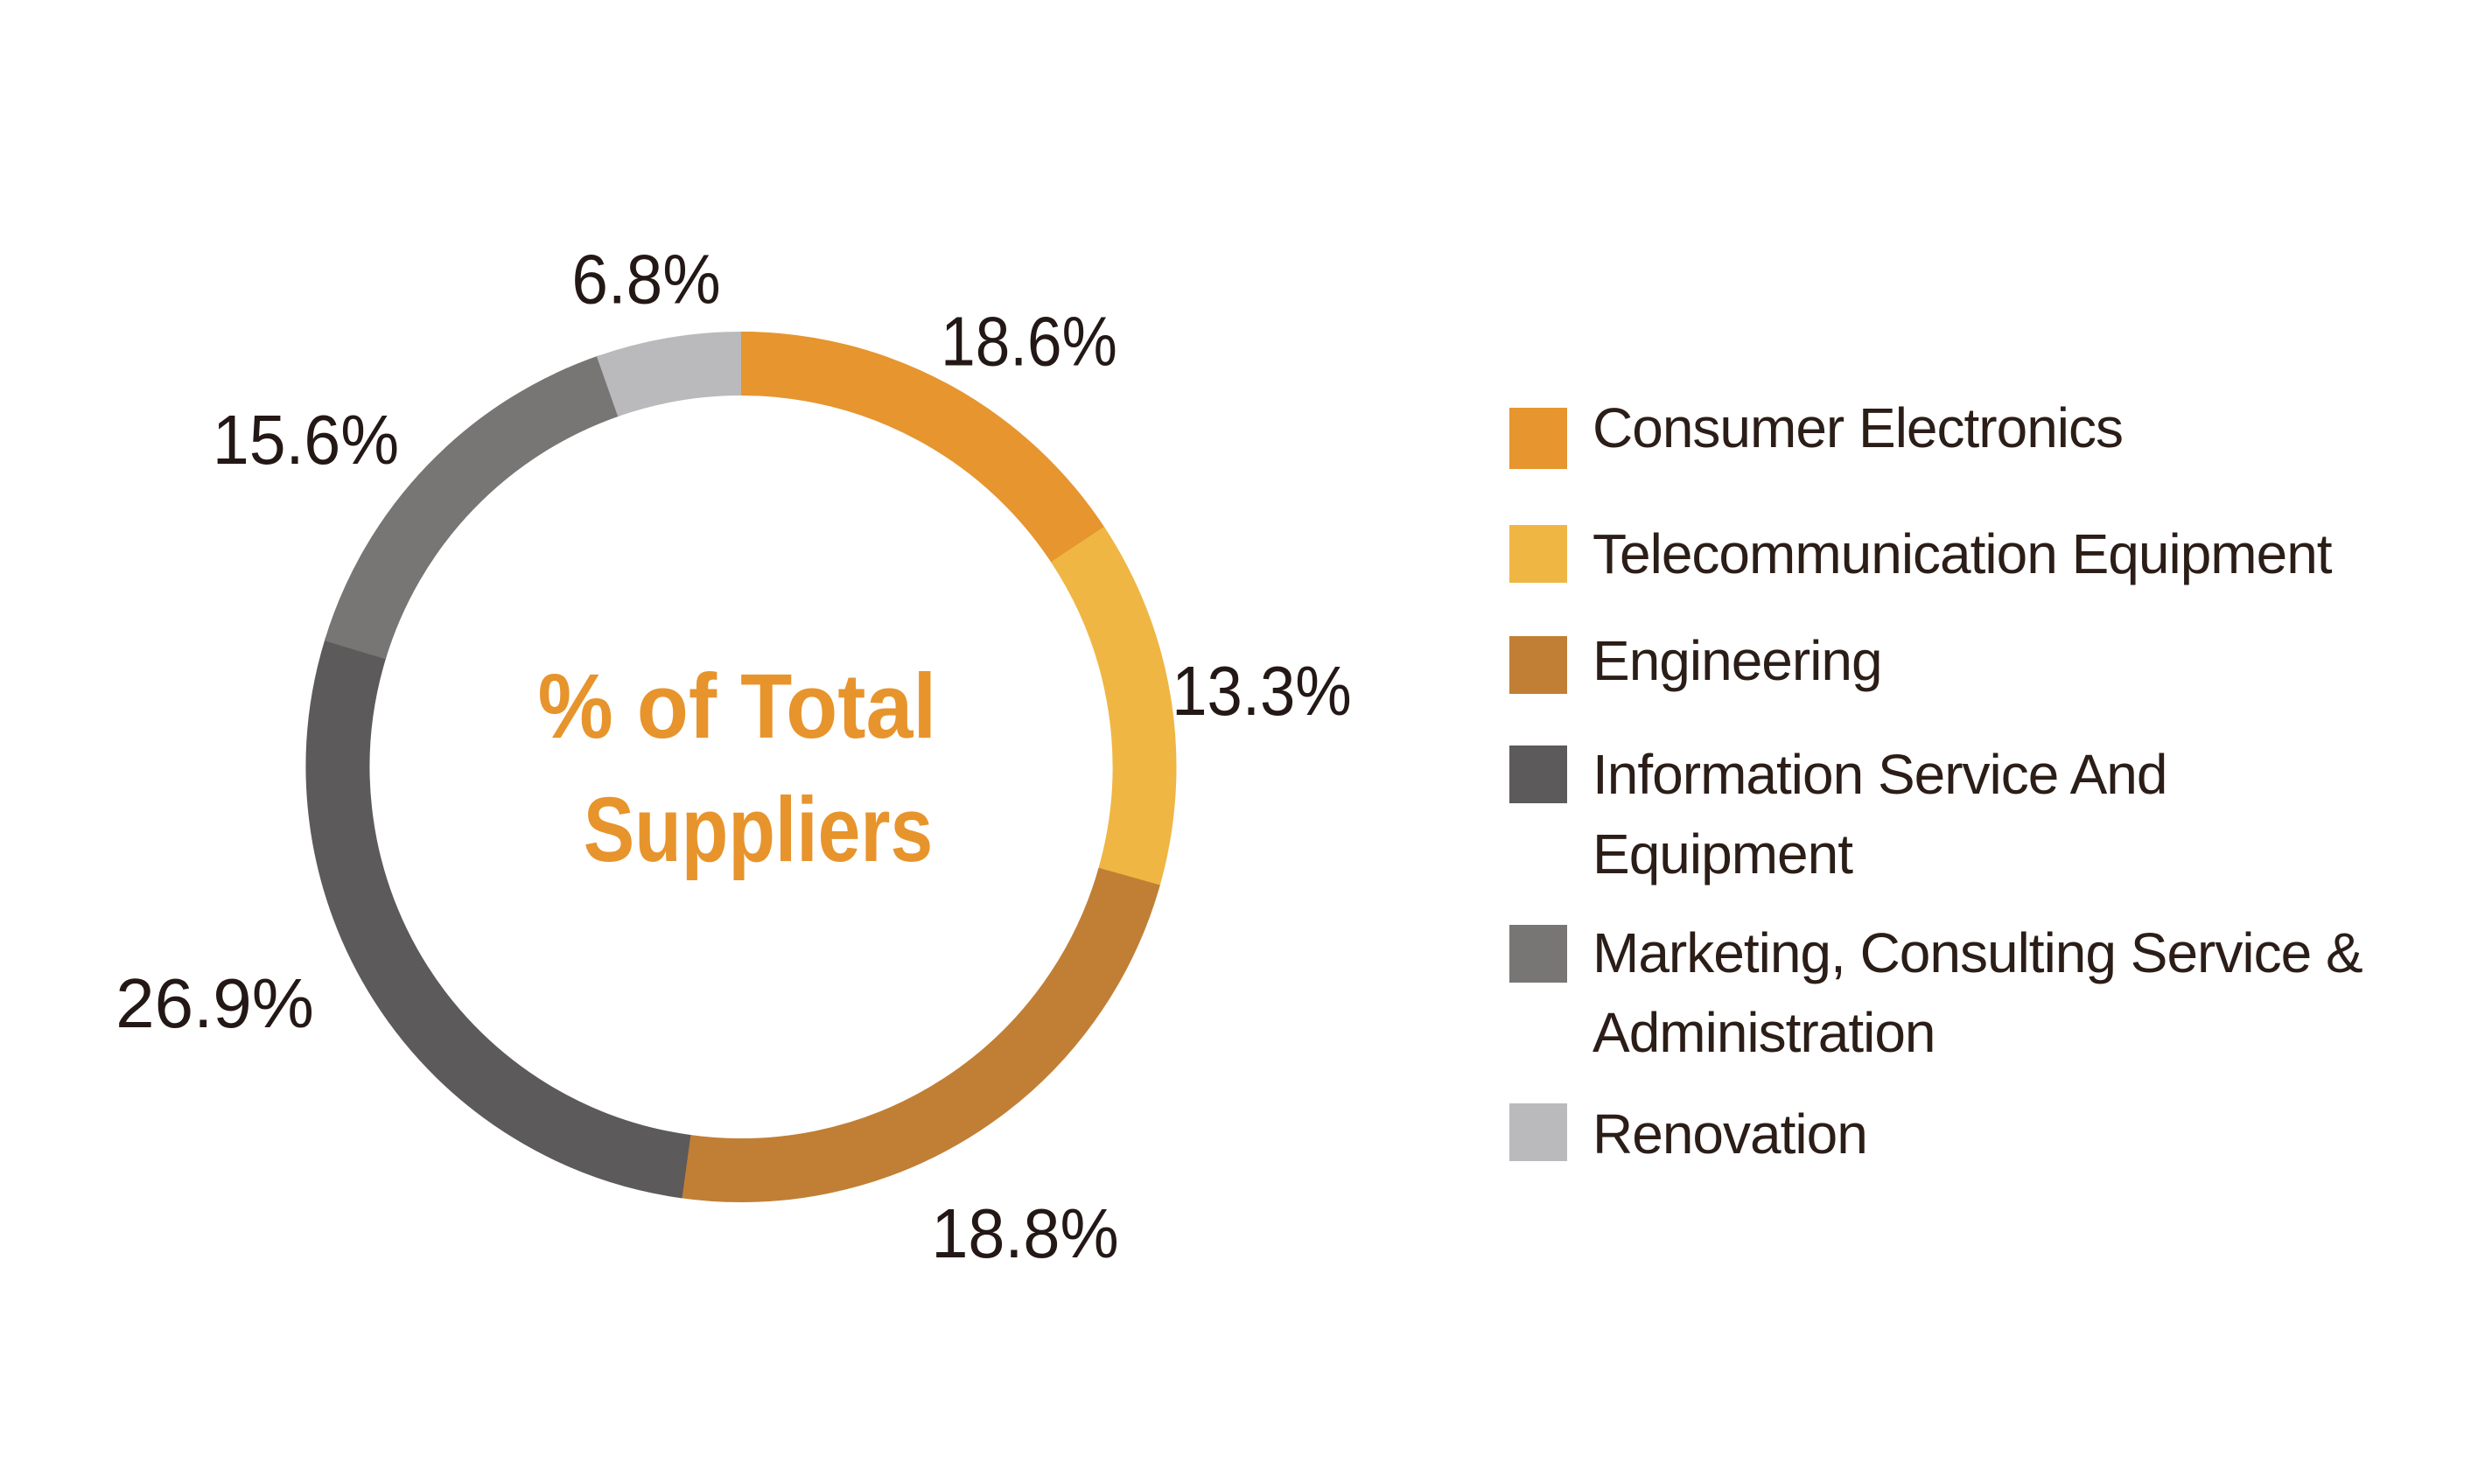  What do you see at coordinates (1029, 342) in the screenshot?
I see `svg-text: 18.6%` at bounding box center [1029, 342].